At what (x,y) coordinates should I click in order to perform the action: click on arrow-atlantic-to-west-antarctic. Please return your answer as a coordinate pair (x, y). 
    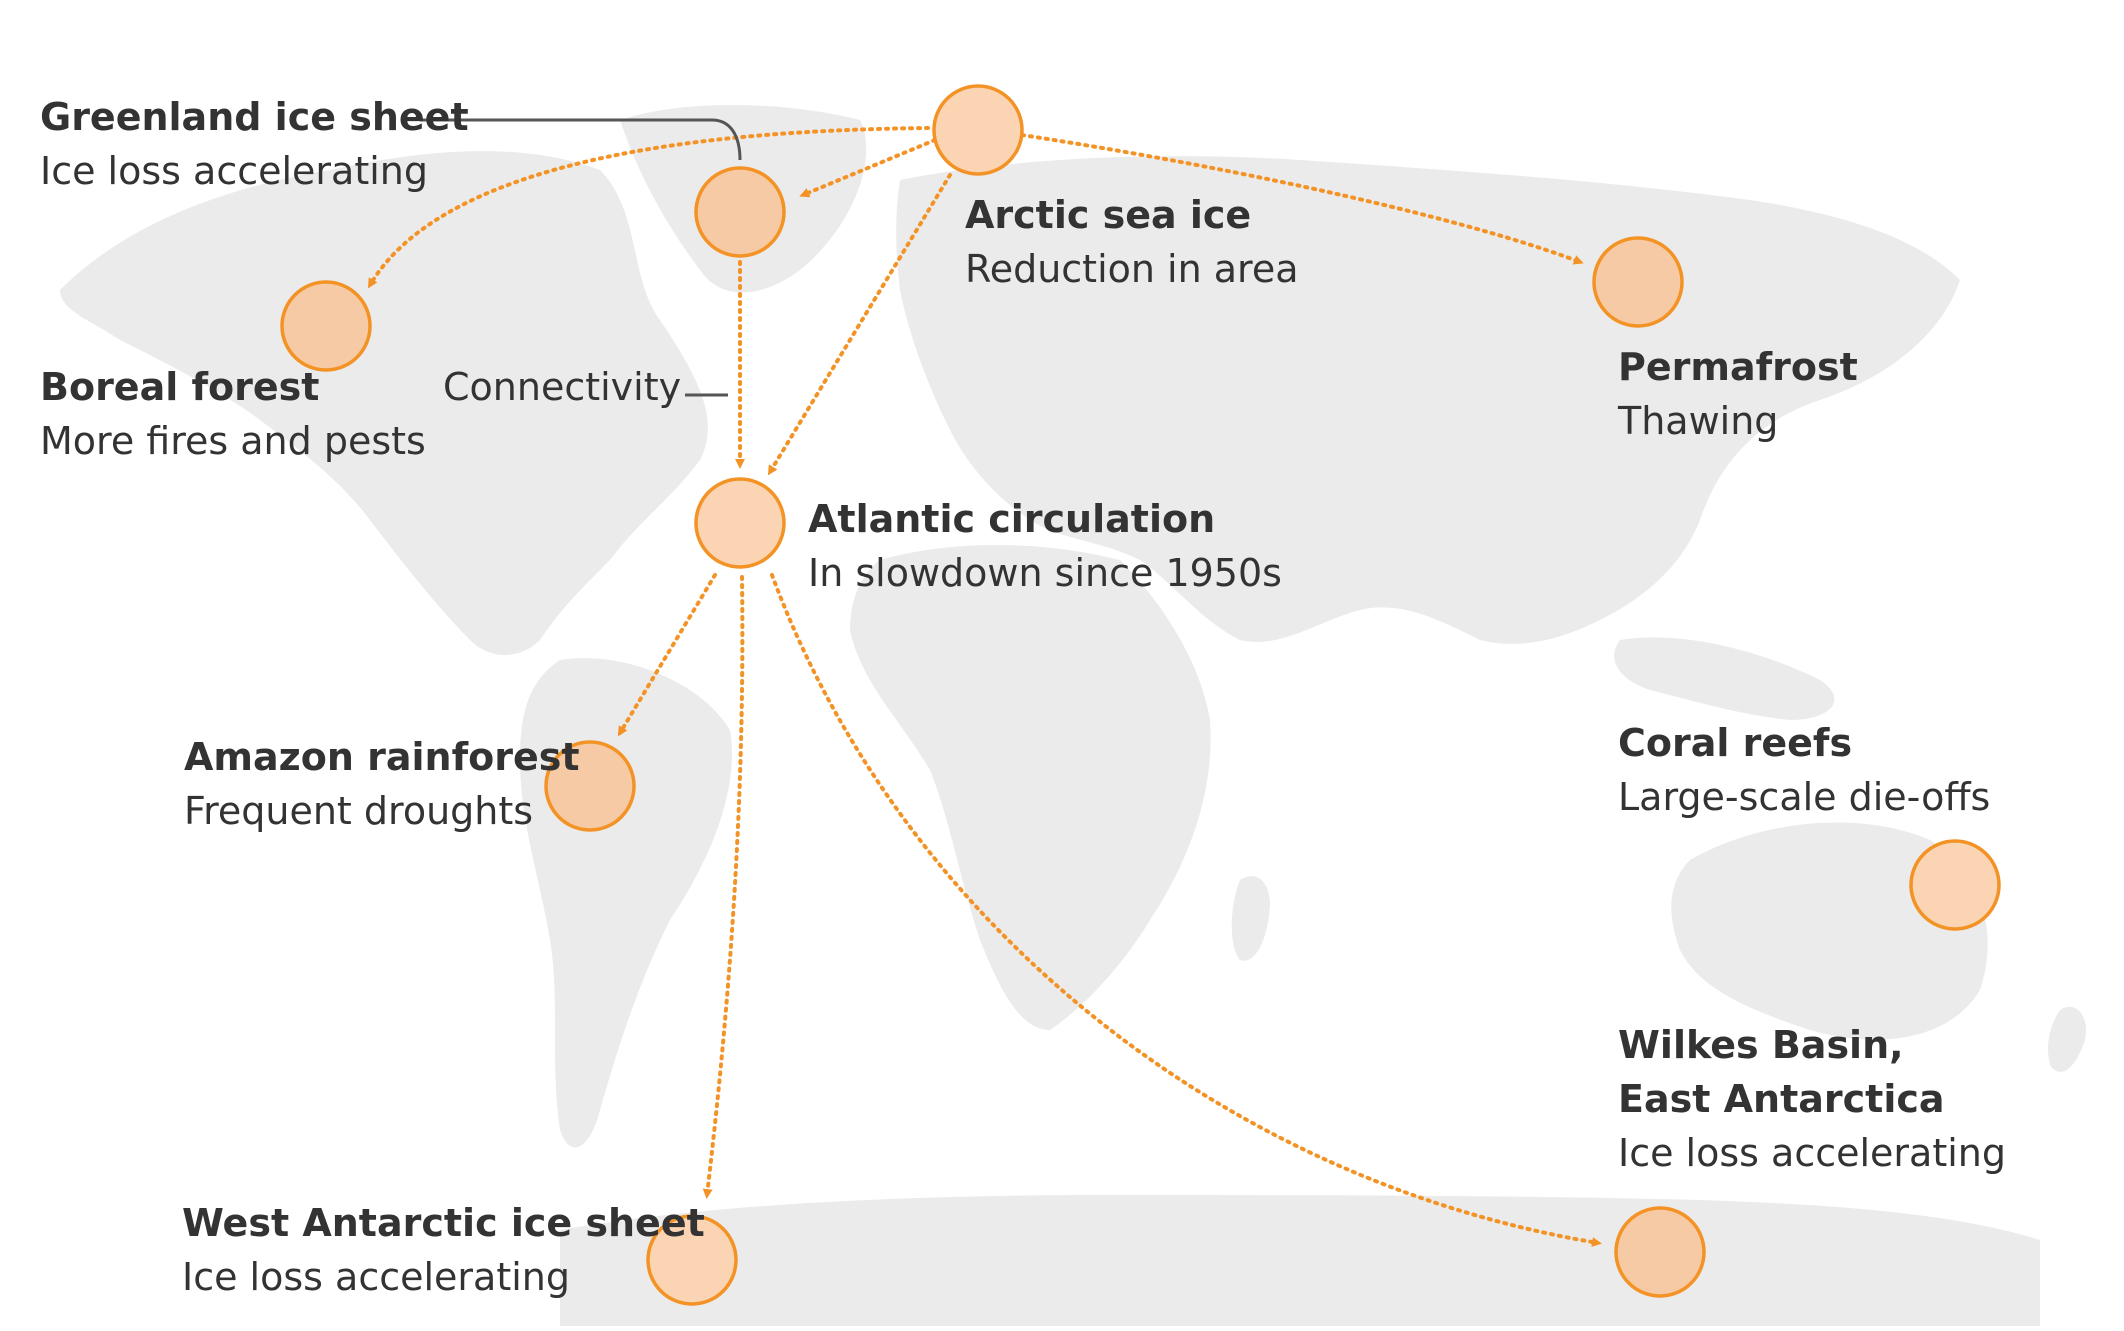
    Looking at the image, I should click on (723, 887).